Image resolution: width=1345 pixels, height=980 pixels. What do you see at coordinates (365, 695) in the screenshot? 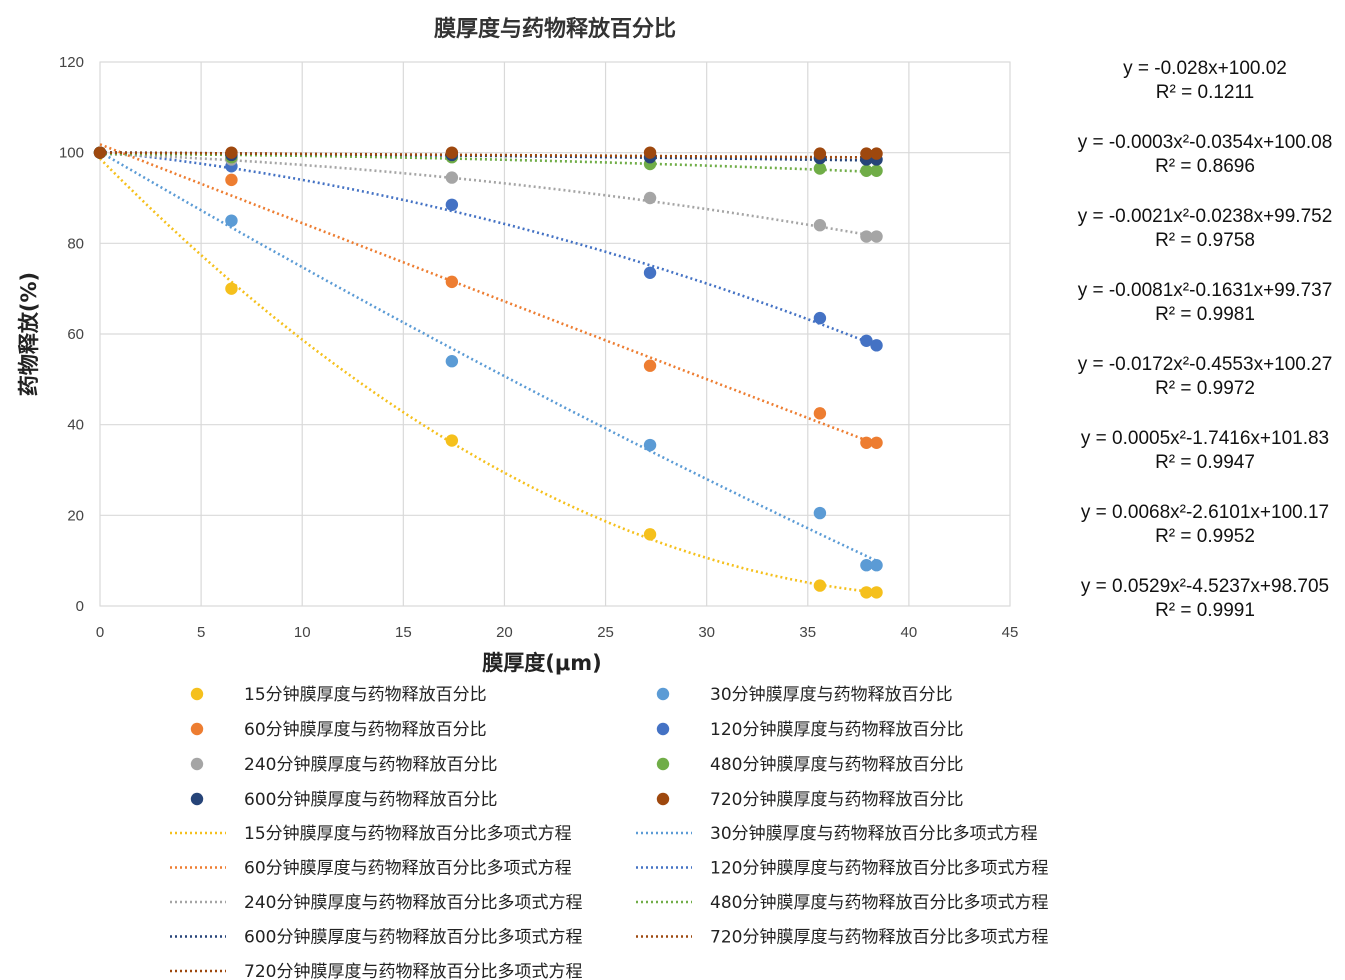
I see `legend-label: 15分钟膜厚度与药物释放百分比` at bounding box center [365, 695].